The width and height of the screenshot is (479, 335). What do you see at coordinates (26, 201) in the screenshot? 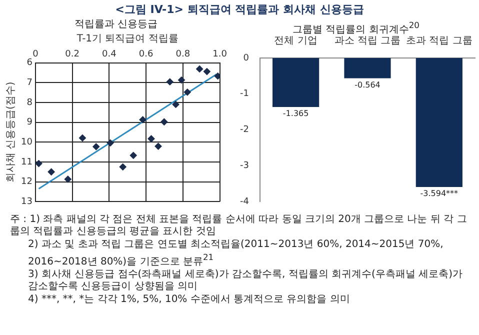
I see `y-tick-label: 13` at bounding box center [26, 201].